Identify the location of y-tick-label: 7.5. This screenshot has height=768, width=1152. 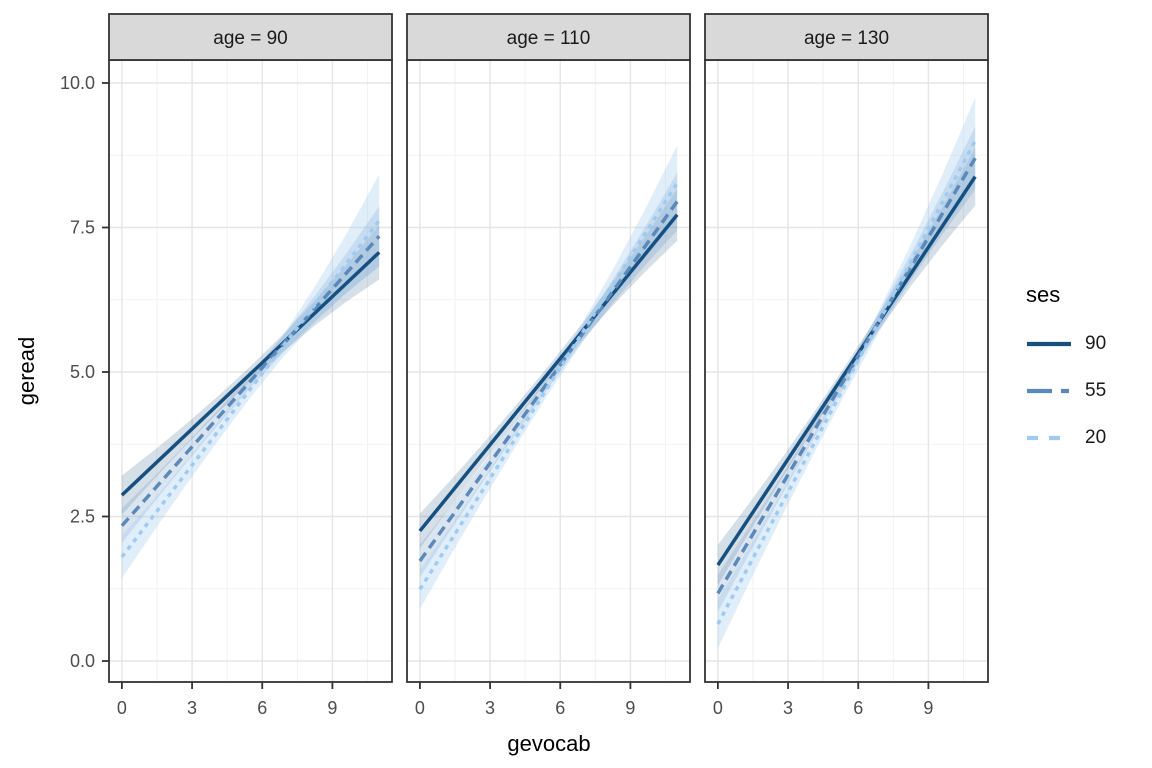
(82, 228).